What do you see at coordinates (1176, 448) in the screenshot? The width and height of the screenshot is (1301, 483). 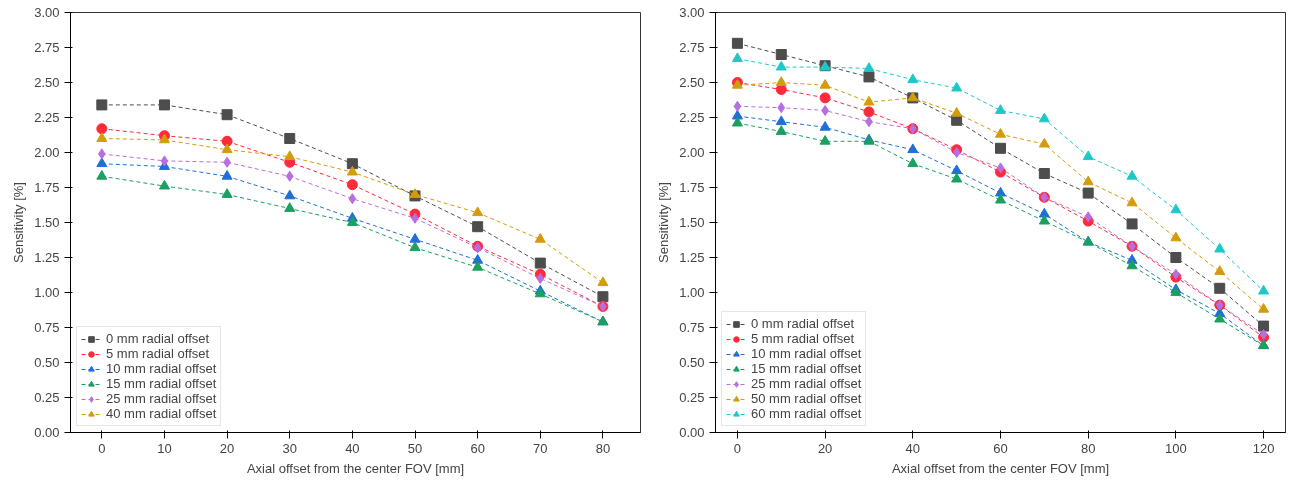 I see `x-tick-label: 100` at bounding box center [1176, 448].